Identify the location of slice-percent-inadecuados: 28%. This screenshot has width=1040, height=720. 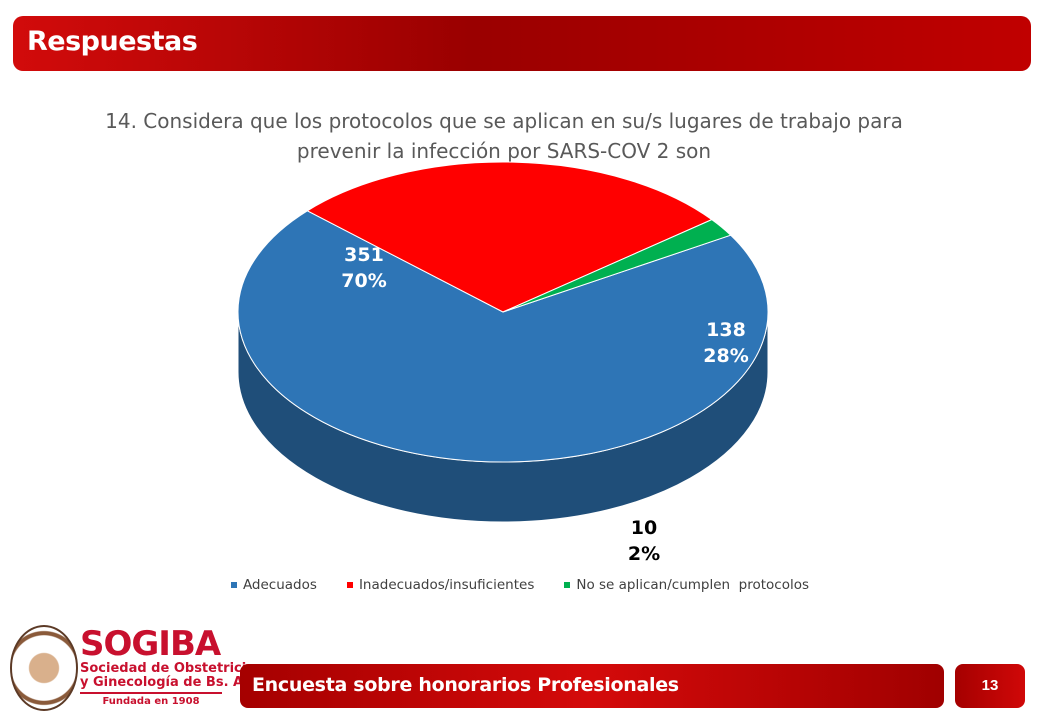
(726, 356).